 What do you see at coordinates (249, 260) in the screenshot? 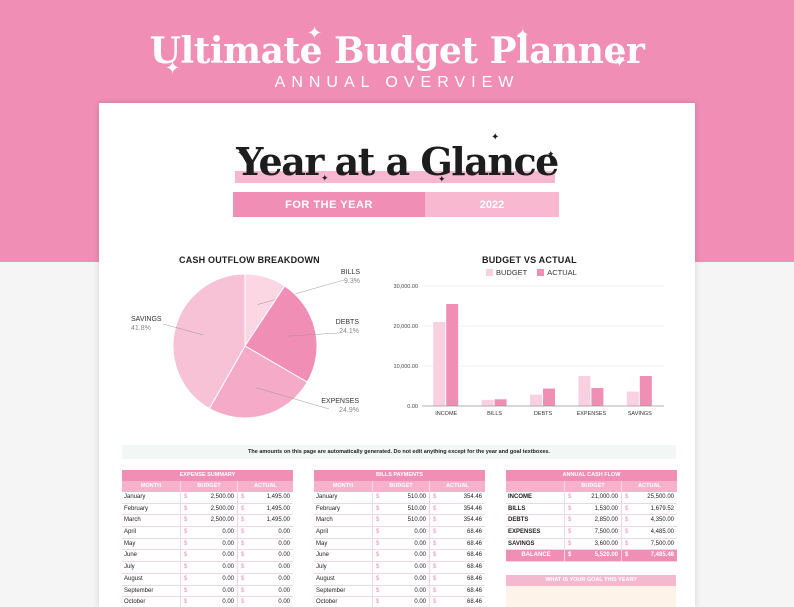
I see `pie-chart-title: CASH OUTFLOW BREAKDOWN` at bounding box center [249, 260].